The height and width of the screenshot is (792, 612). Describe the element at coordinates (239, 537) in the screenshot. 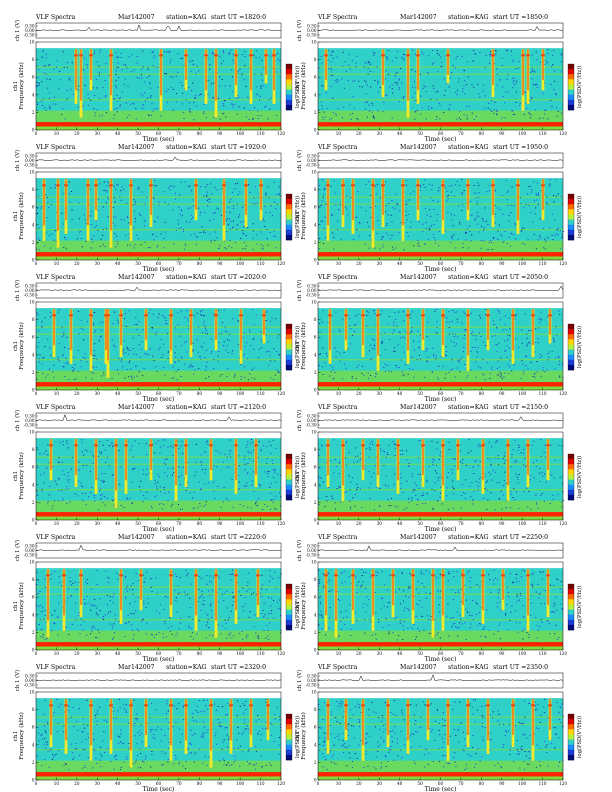

I see `panel-start-time: start UT =2220:0` at that location.